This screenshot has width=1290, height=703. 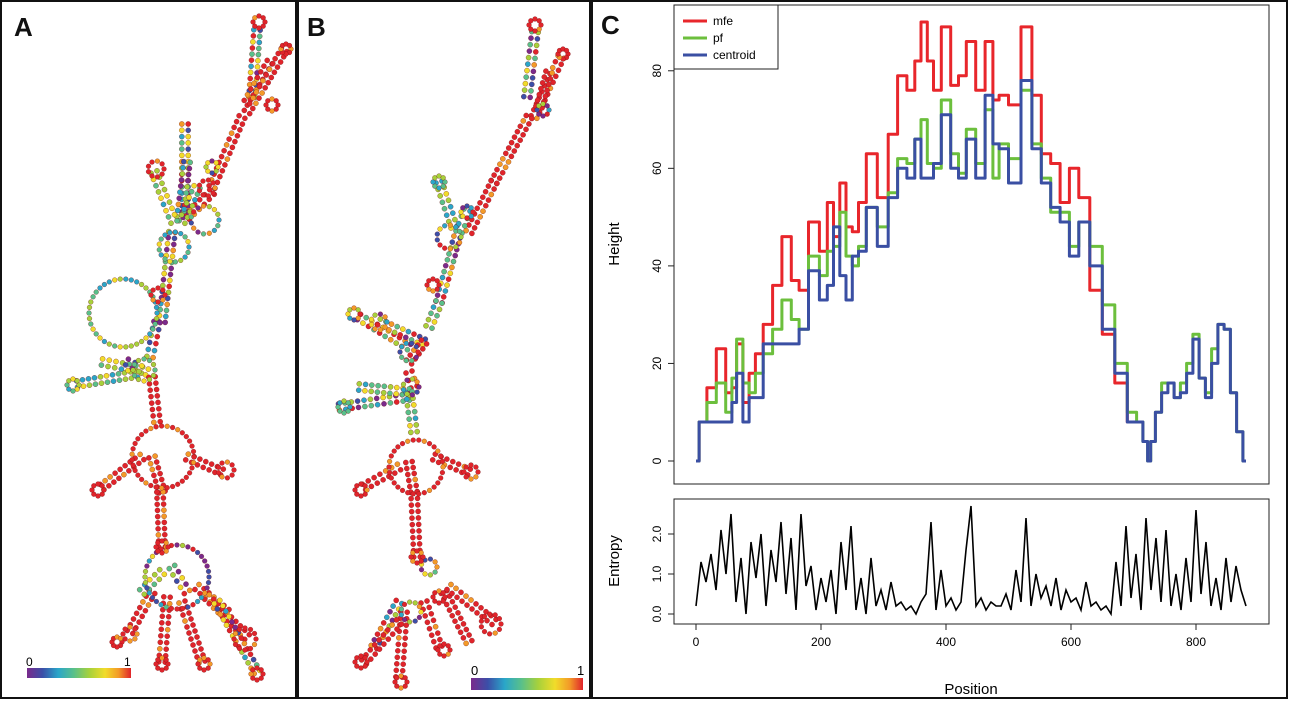 I want to click on scale-b-max: 1, so click(x=580, y=670).